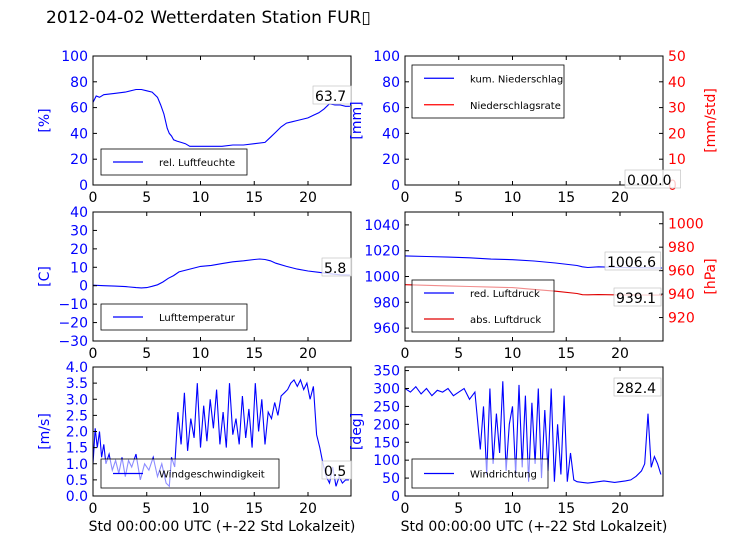  Describe the element at coordinates (79, 231) in the screenshot. I see `y-tick-label: 30` at that location.